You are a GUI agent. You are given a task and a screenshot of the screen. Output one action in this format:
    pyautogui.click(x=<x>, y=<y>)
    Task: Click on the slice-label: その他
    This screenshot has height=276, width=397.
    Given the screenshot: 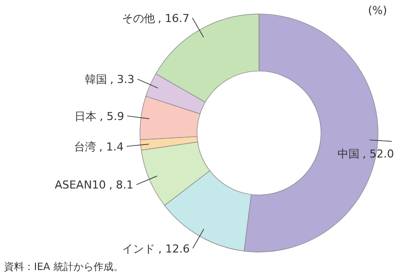 What is the action you would take?
    pyautogui.click(x=138, y=18)
    